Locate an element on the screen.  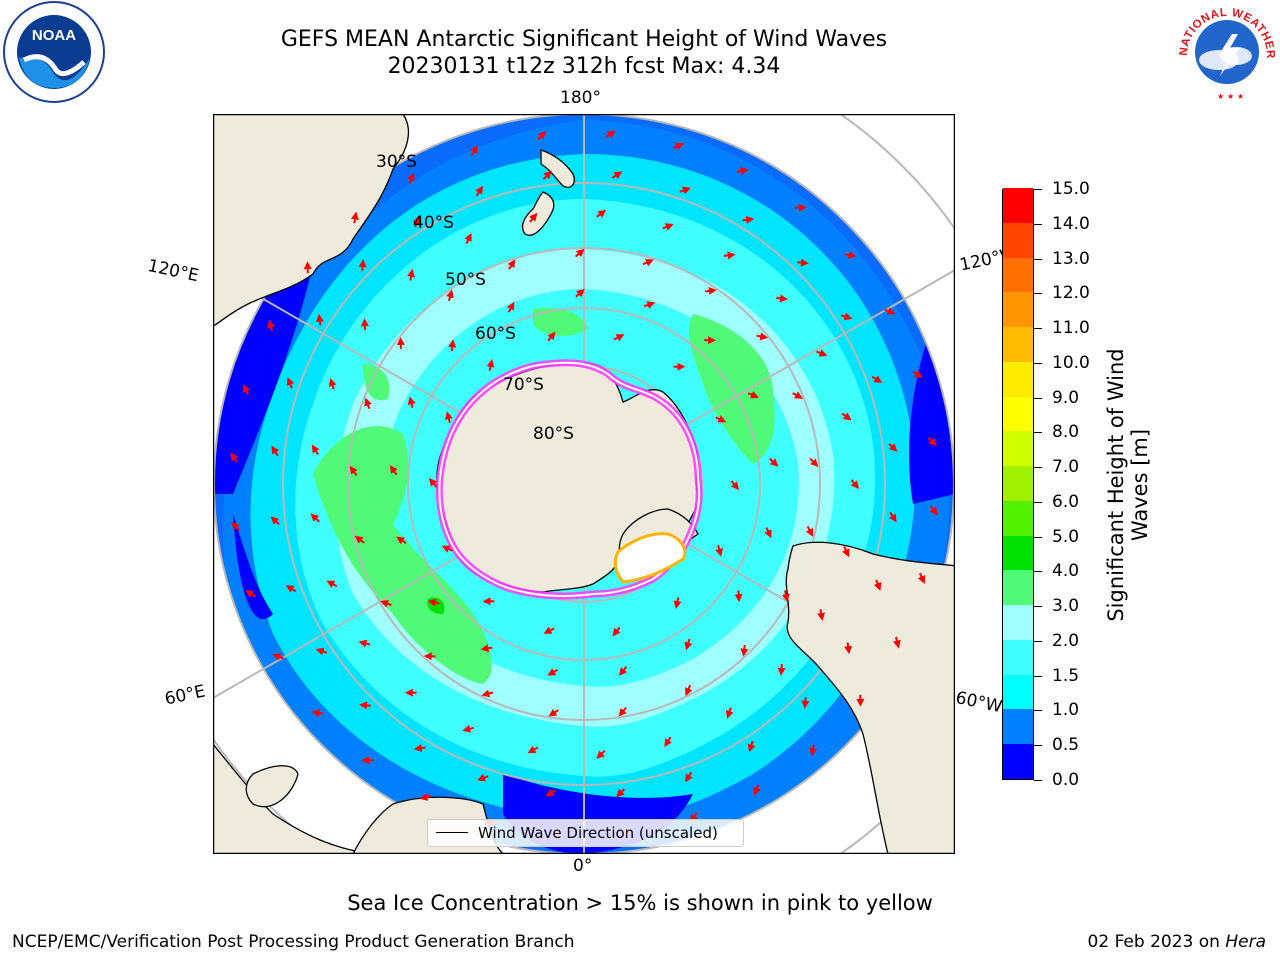
colorbar-tick-label: 4.0 is located at coordinates (1066, 571).